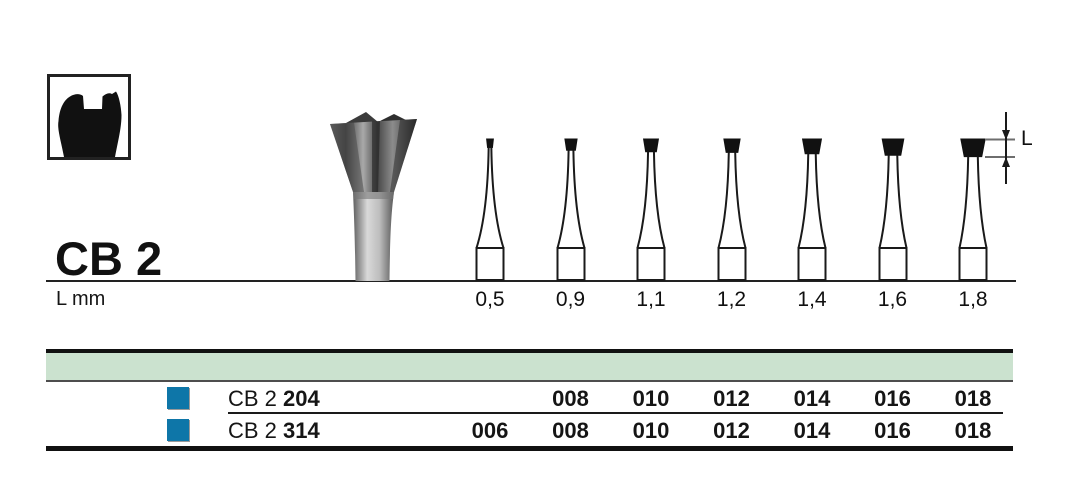 This screenshot has width=1072, height=500. What do you see at coordinates (812, 209) in the screenshot?
I see `bur-figure-1,4` at bounding box center [812, 209].